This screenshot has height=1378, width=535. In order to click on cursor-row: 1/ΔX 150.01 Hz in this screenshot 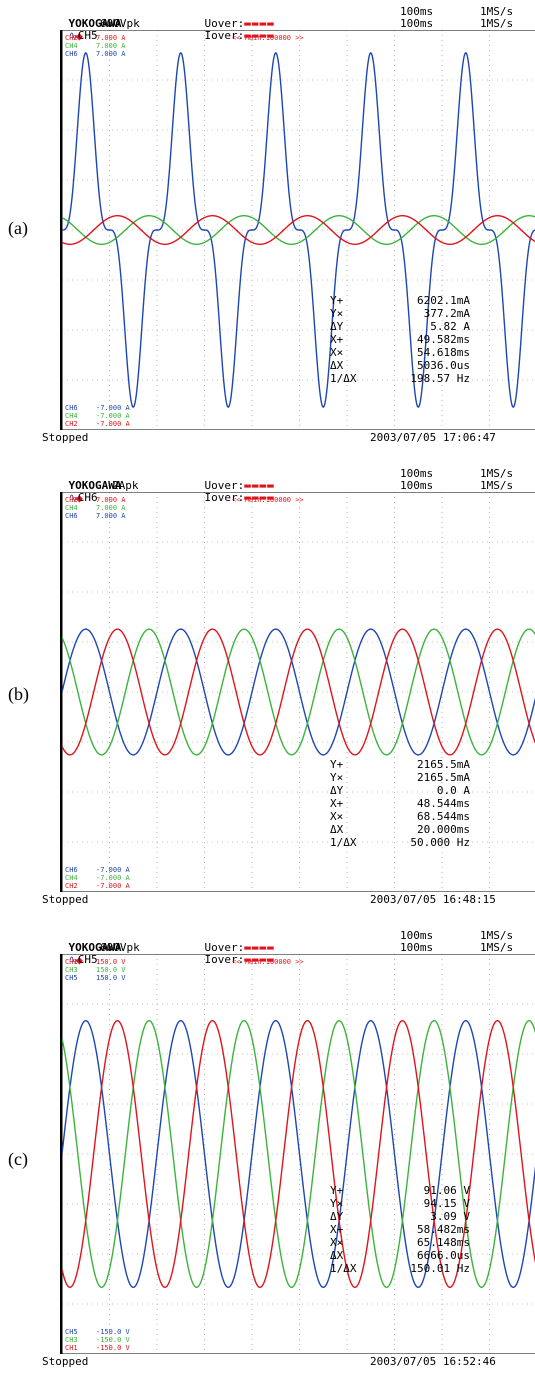, I will do `click(400, 1268)`.